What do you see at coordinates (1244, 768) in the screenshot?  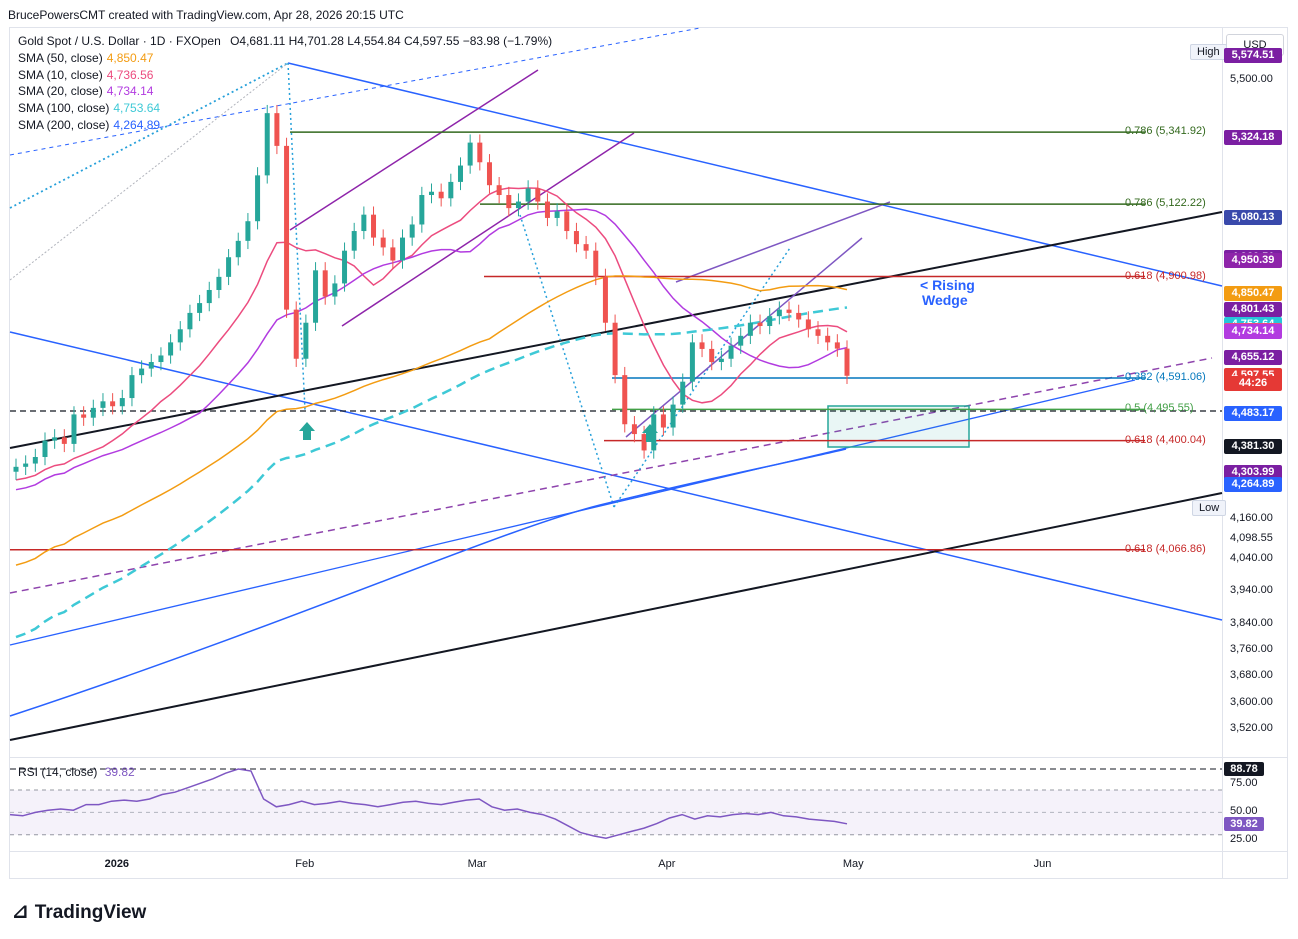 I see `rsi-tick: 88.78` at bounding box center [1244, 768].